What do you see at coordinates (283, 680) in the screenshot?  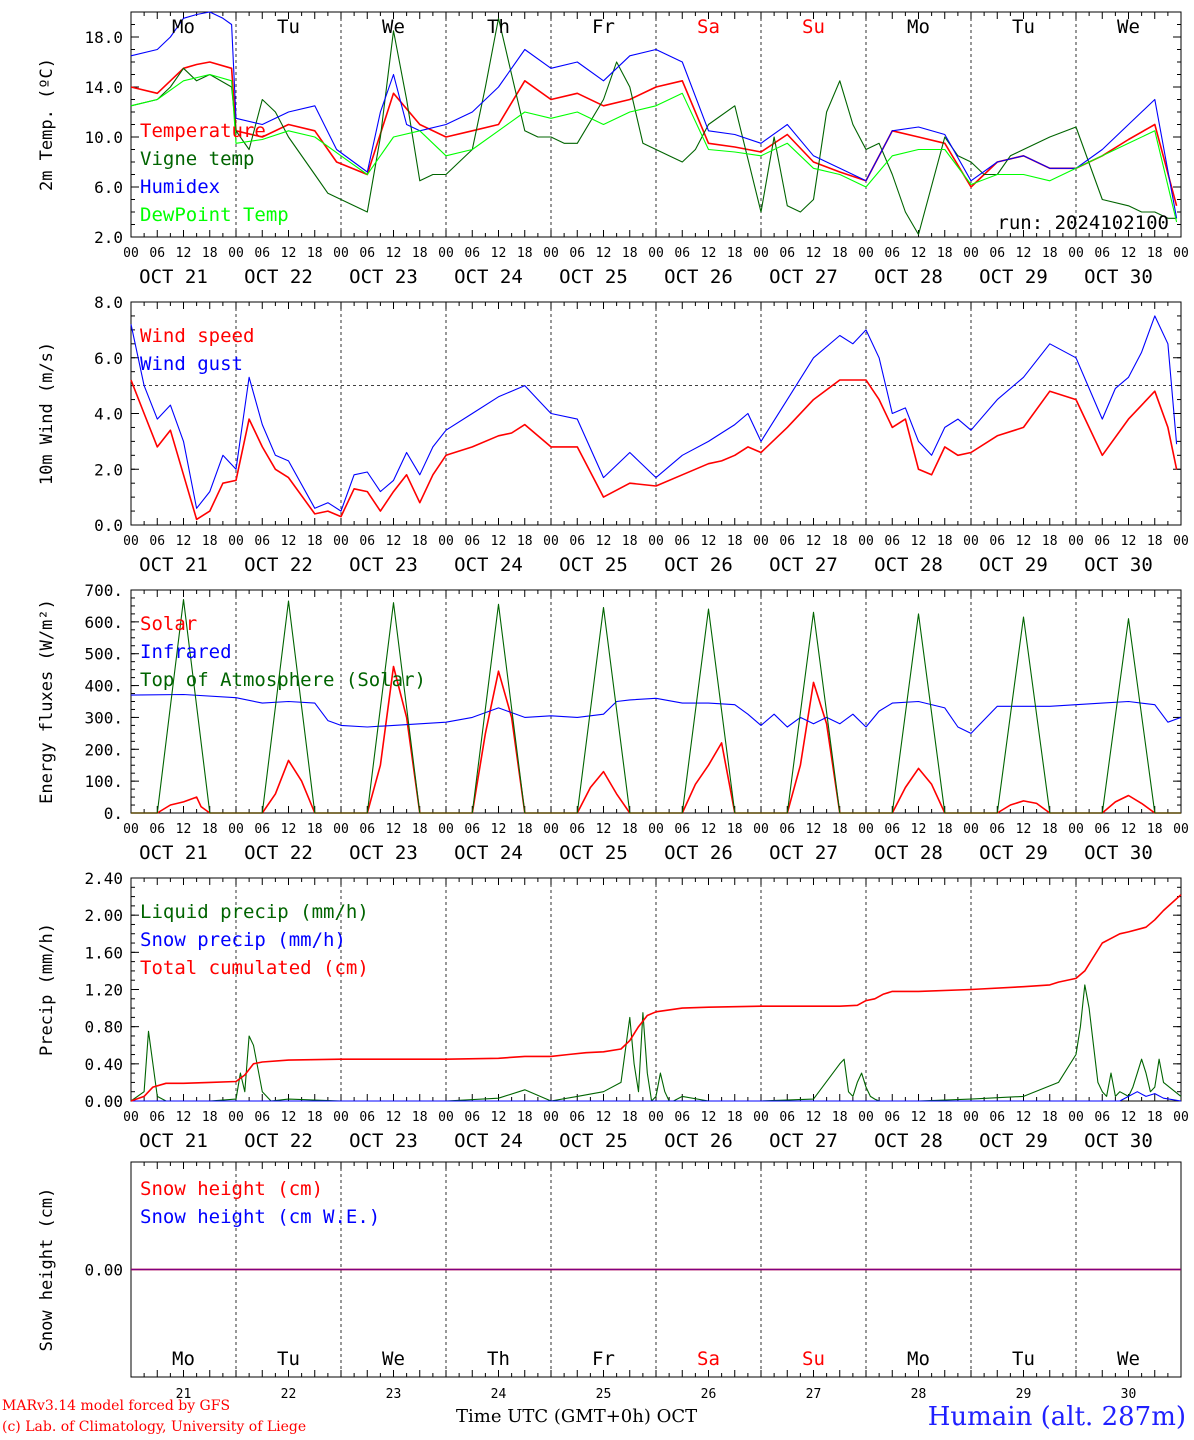 I see `legend-entry: Top of Atmosphere (Solar)` at bounding box center [283, 680].